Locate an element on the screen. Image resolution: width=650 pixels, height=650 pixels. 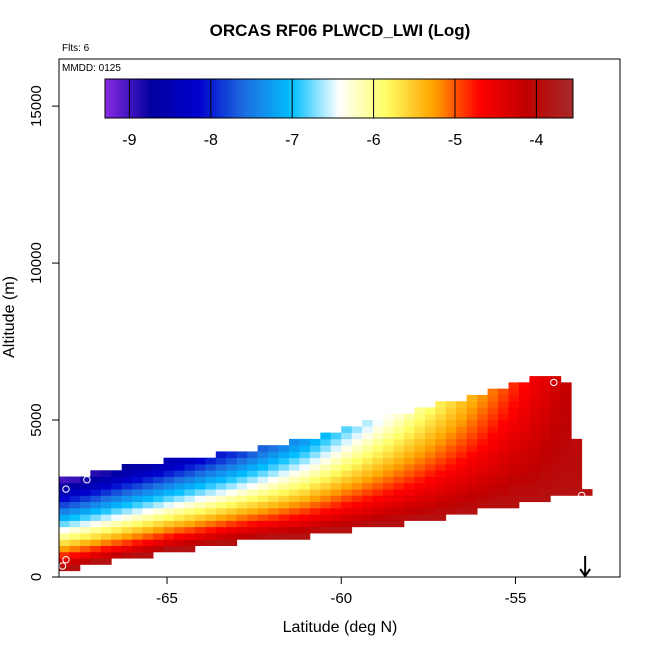
chart-title: ORCAS RF06 PLWCD_LWI (Log) is located at coordinates (340, 30).